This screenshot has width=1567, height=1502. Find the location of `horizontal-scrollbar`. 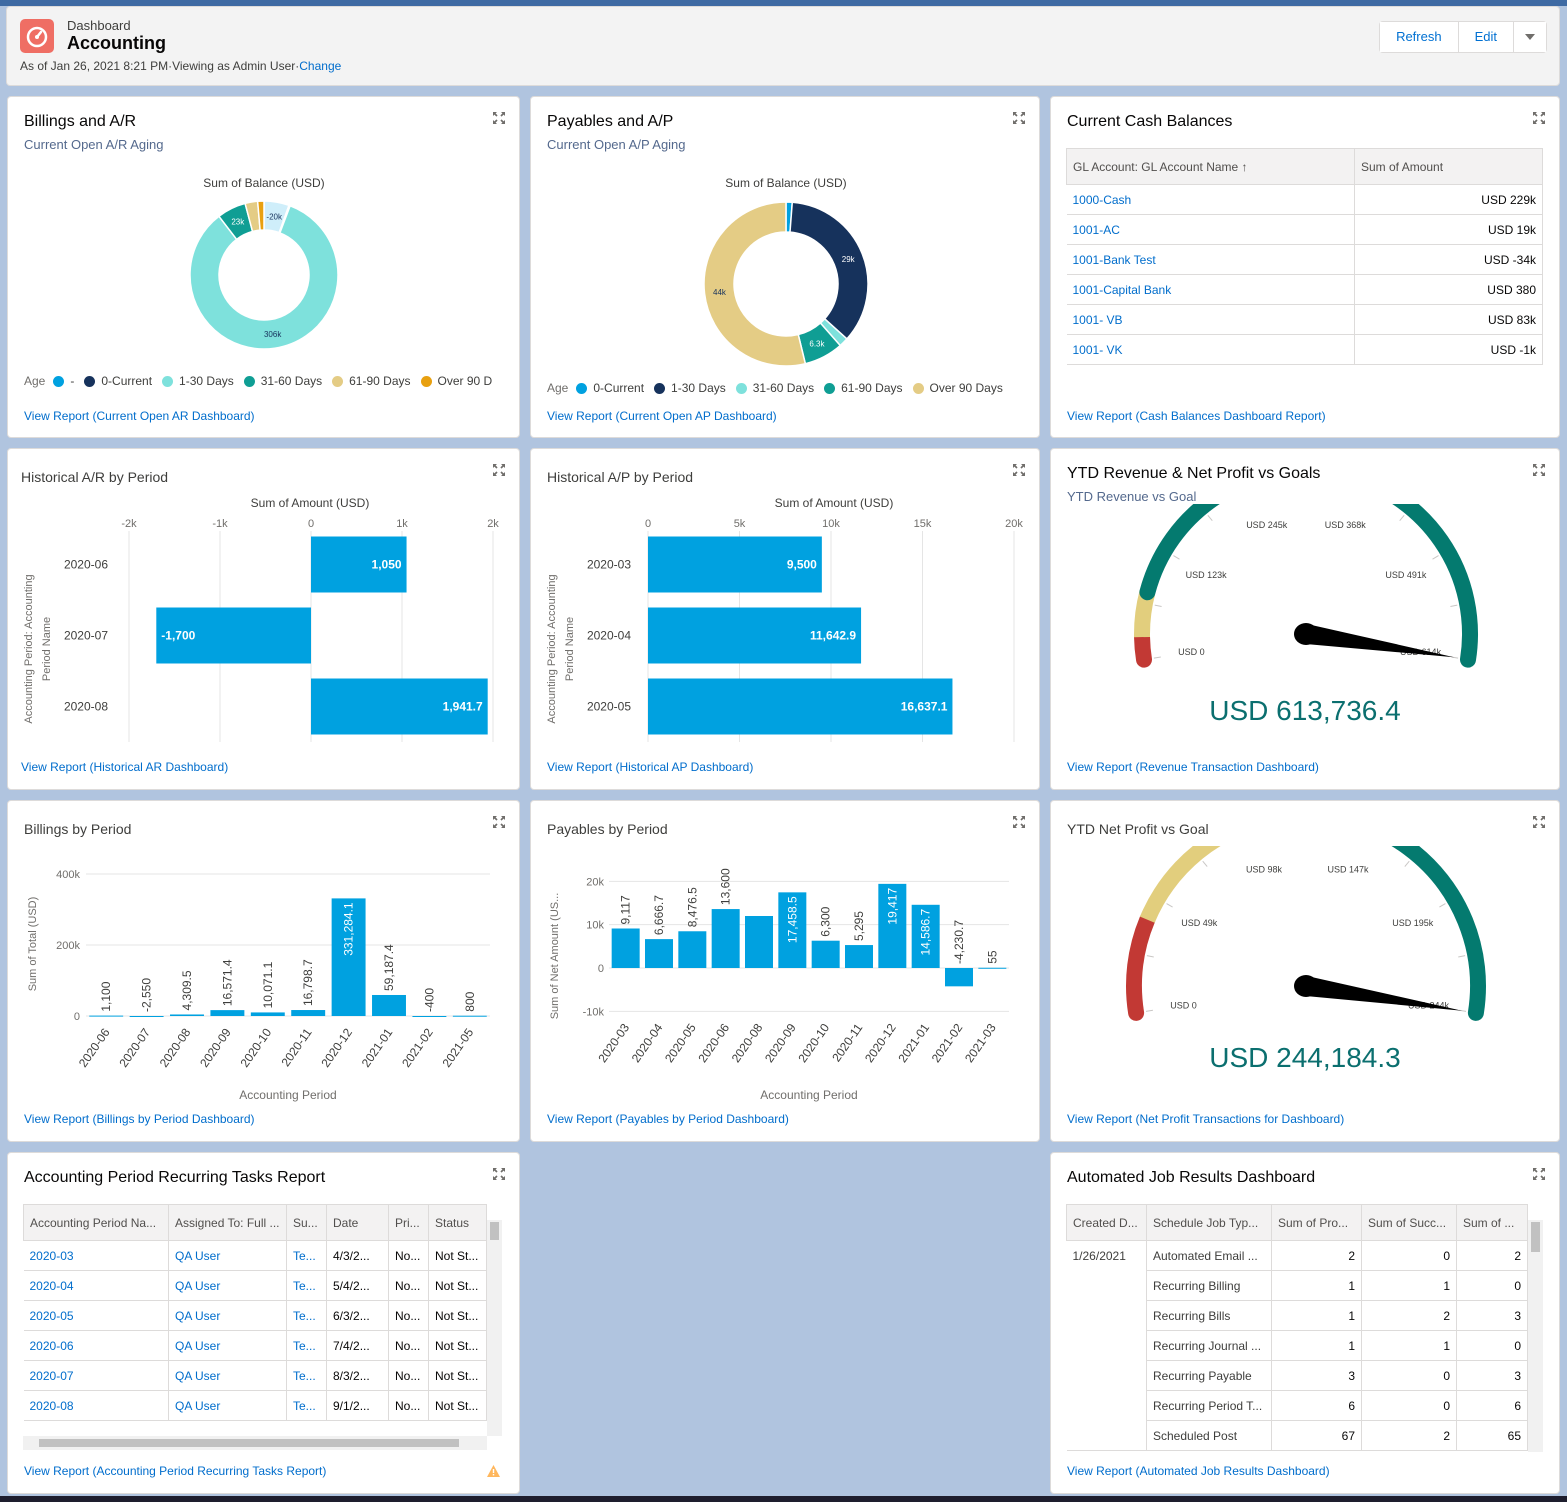

horizontal-scrollbar is located at coordinates (255, 1443).